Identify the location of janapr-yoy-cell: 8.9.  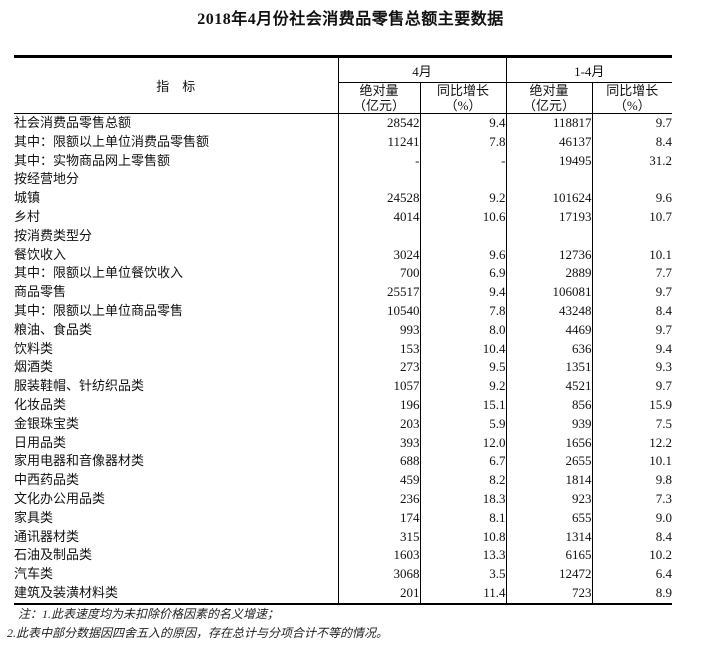
(664, 592).